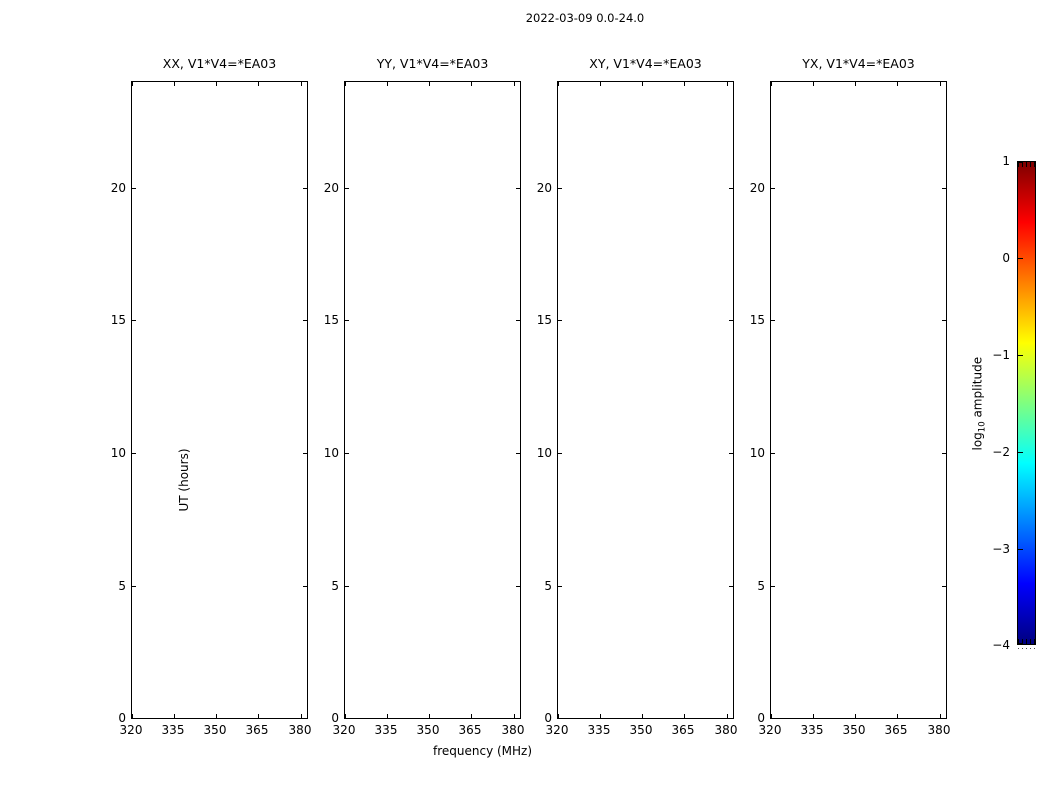 The height and width of the screenshot is (800, 1050). I want to click on colorbar-minor-ticks-outside, so click(1026, 648).